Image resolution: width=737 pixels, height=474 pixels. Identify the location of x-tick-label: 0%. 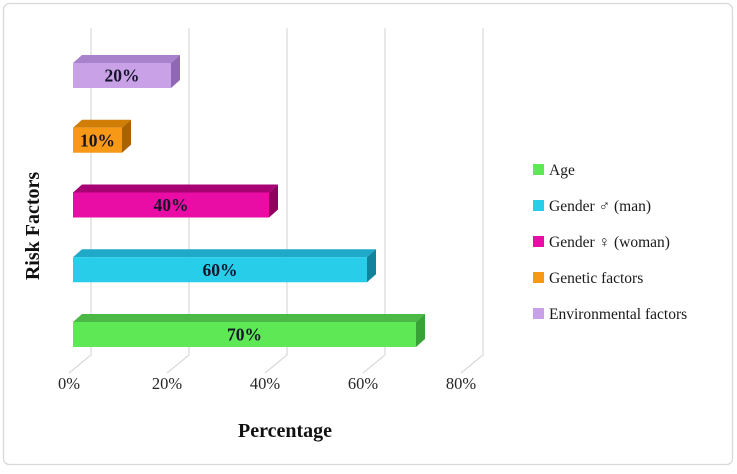
(69, 383).